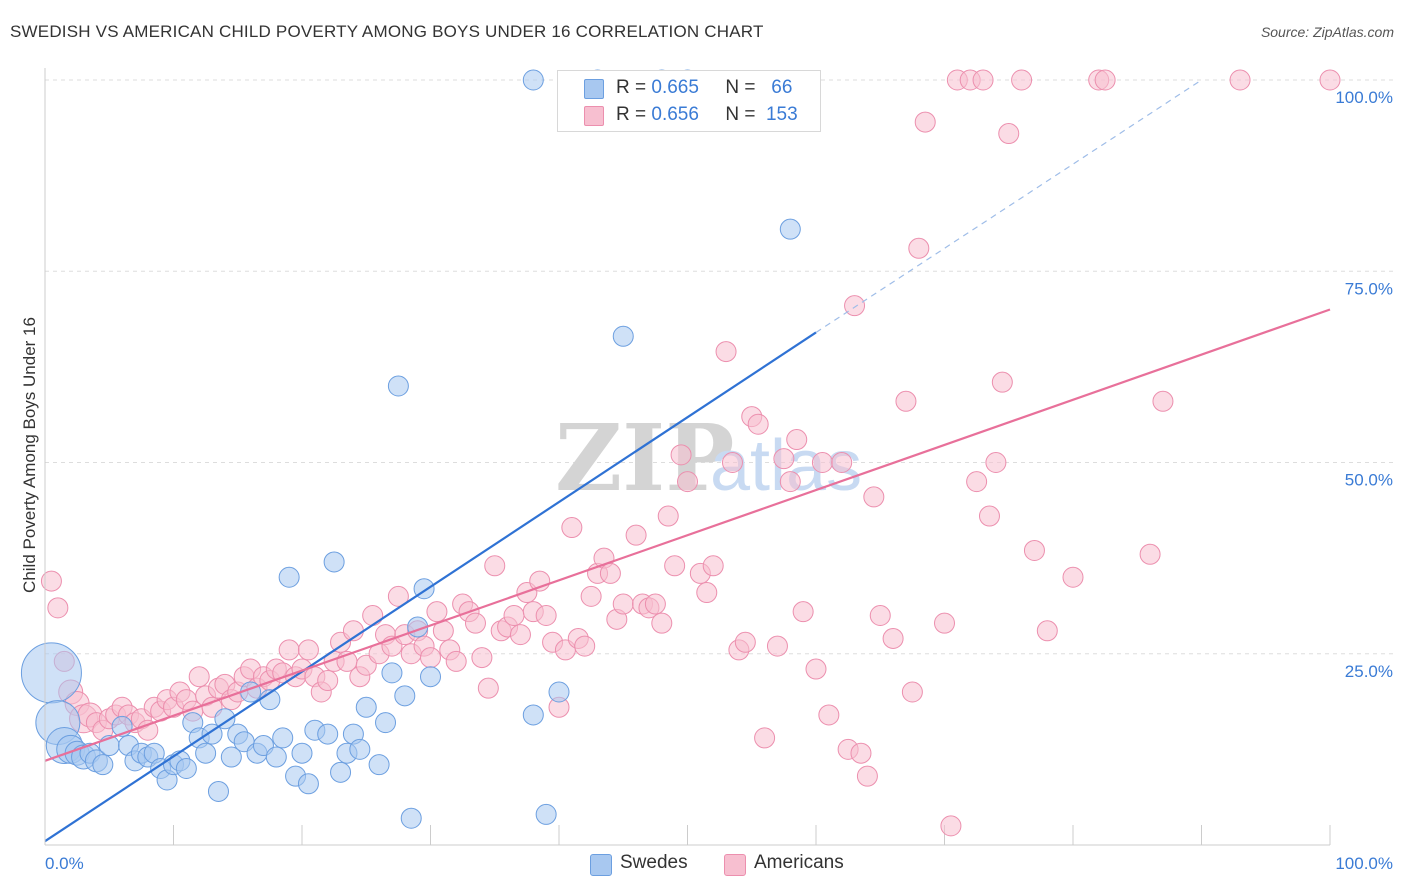 The width and height of the screenshot is (1406, 892). I want to click on r-label: R =, so click(634, 114).